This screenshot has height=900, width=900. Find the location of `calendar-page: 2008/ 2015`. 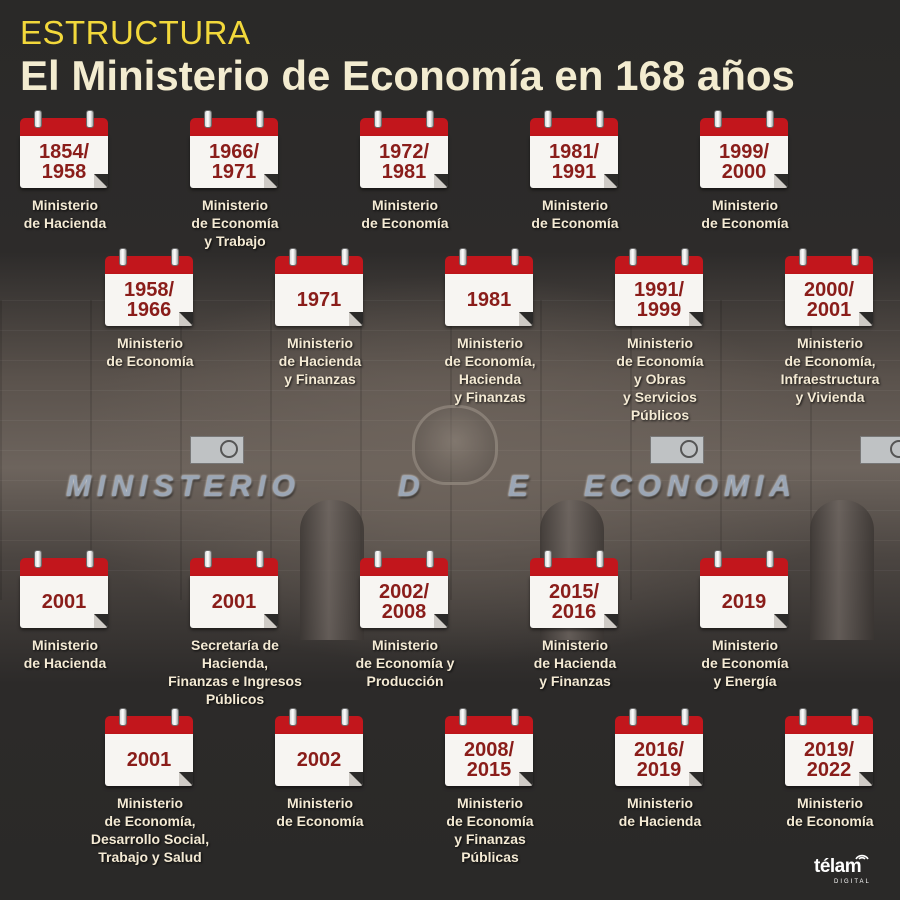

calendar-page: 2008/ 2015 is located at coordinates (489, 760).